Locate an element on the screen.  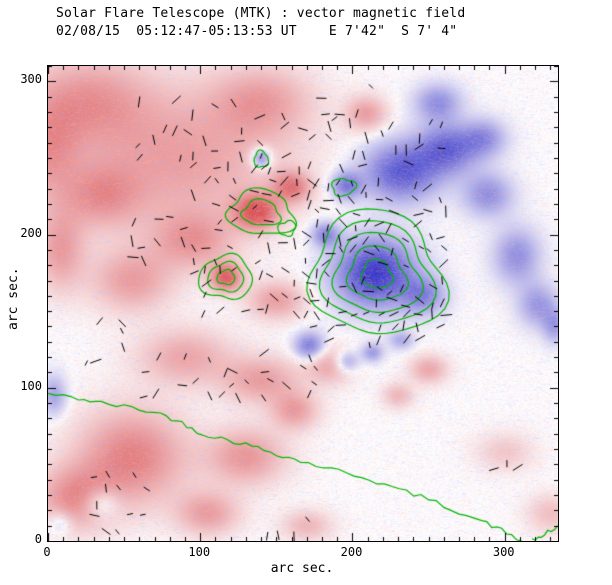
y-tick-label: 200 is located at coordinates (31, 232).